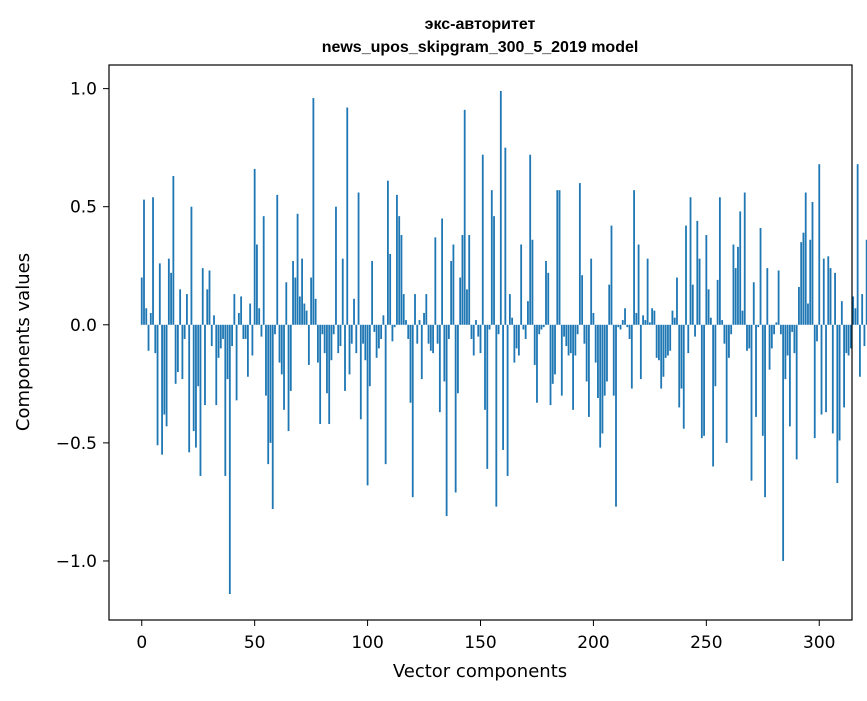 This screenshot has height=701, width=867. What do you see at coordinates (76, 562) in the screenshot?
I see `y-tick-label: −1.0` at bounding box center [76, 562].